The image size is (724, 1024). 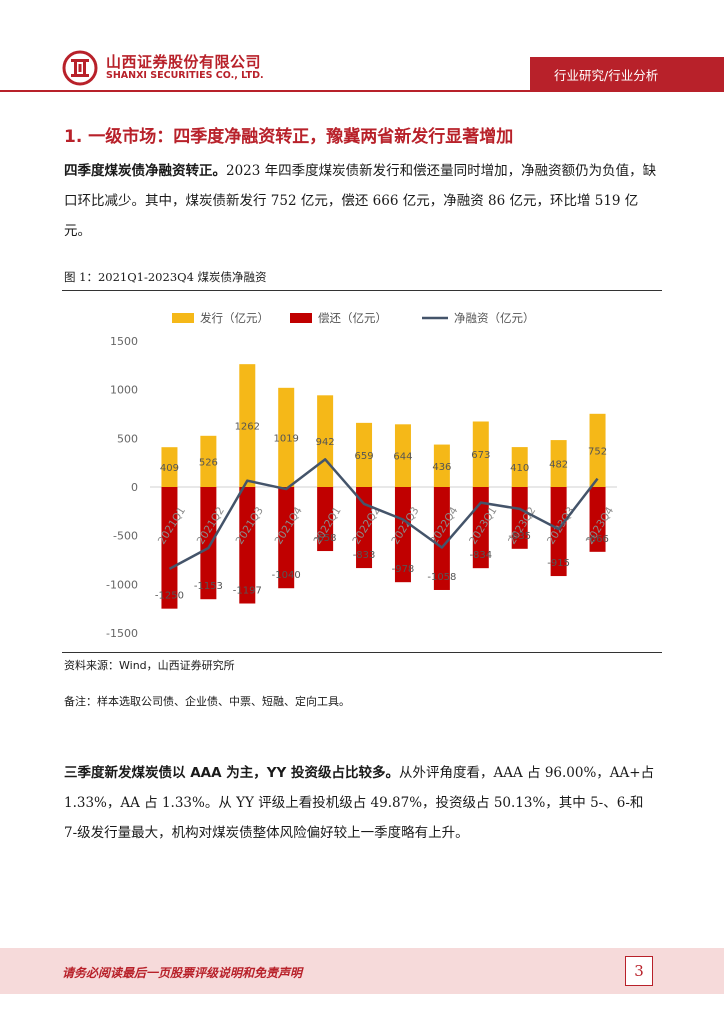 What do you see at coordinates (286, 575) in the screenshot?
I see `repayment-data-label: -1040` at bounding box center [286, 575].